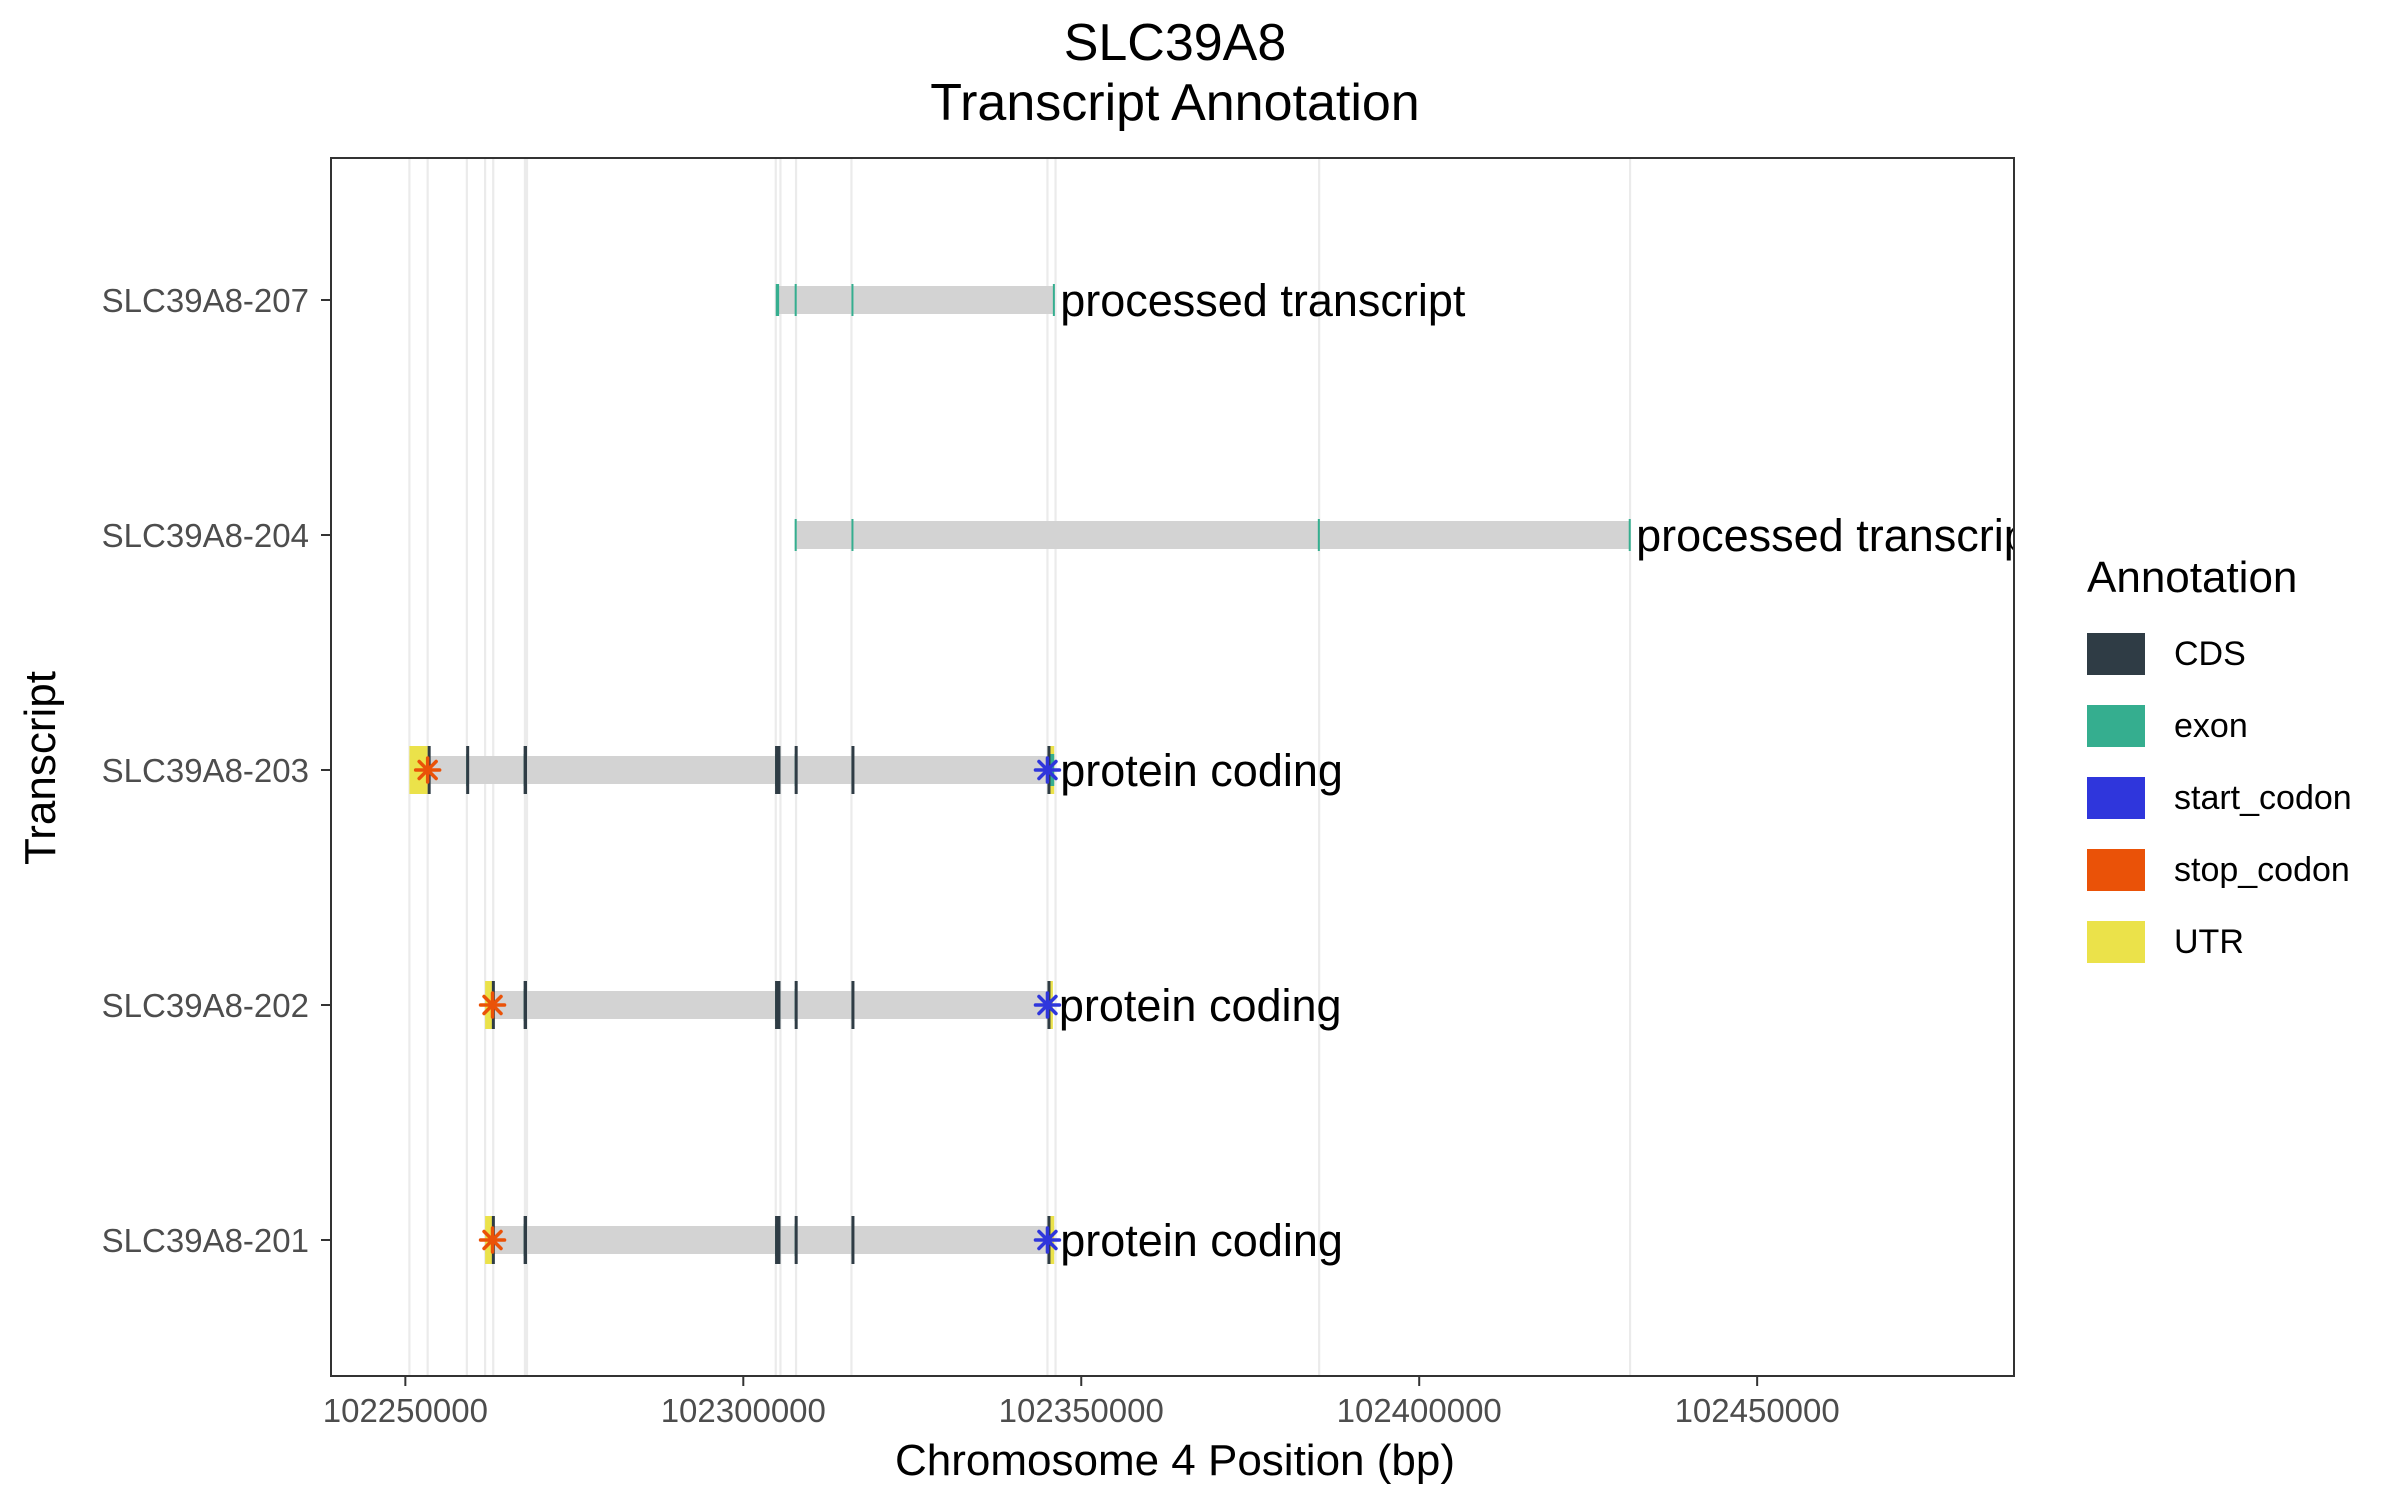  What do you see at coordinates (405, 1410) in the screenshot?
I see `x-tick-label: 102250000` at bounding box center [405, 1410].